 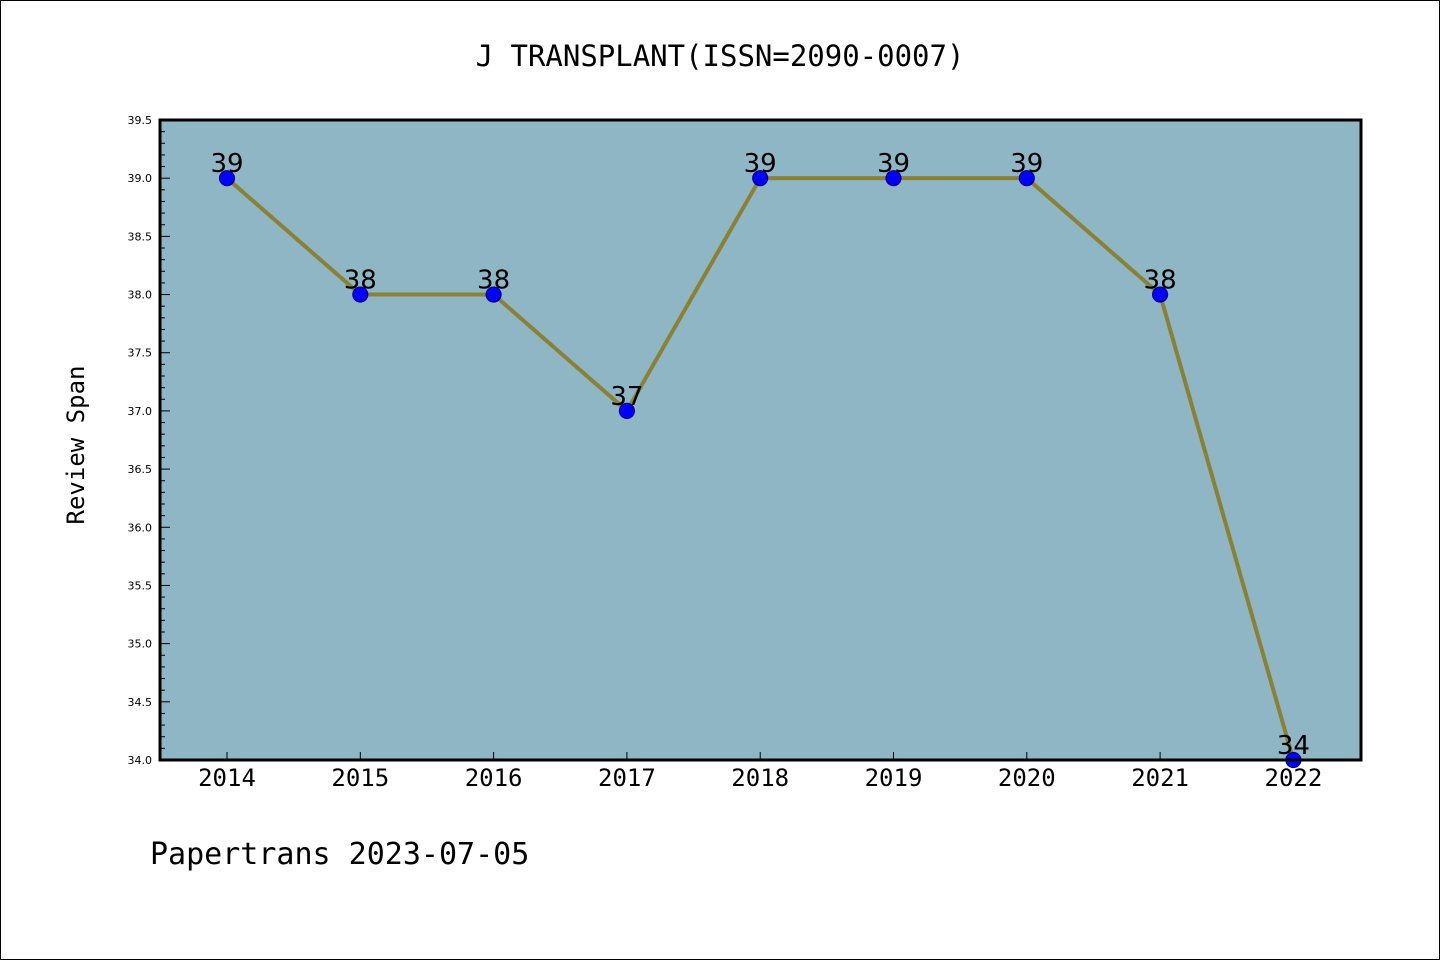 I want to click on x-tick-label: 2021, so click(x=1160, y=778).